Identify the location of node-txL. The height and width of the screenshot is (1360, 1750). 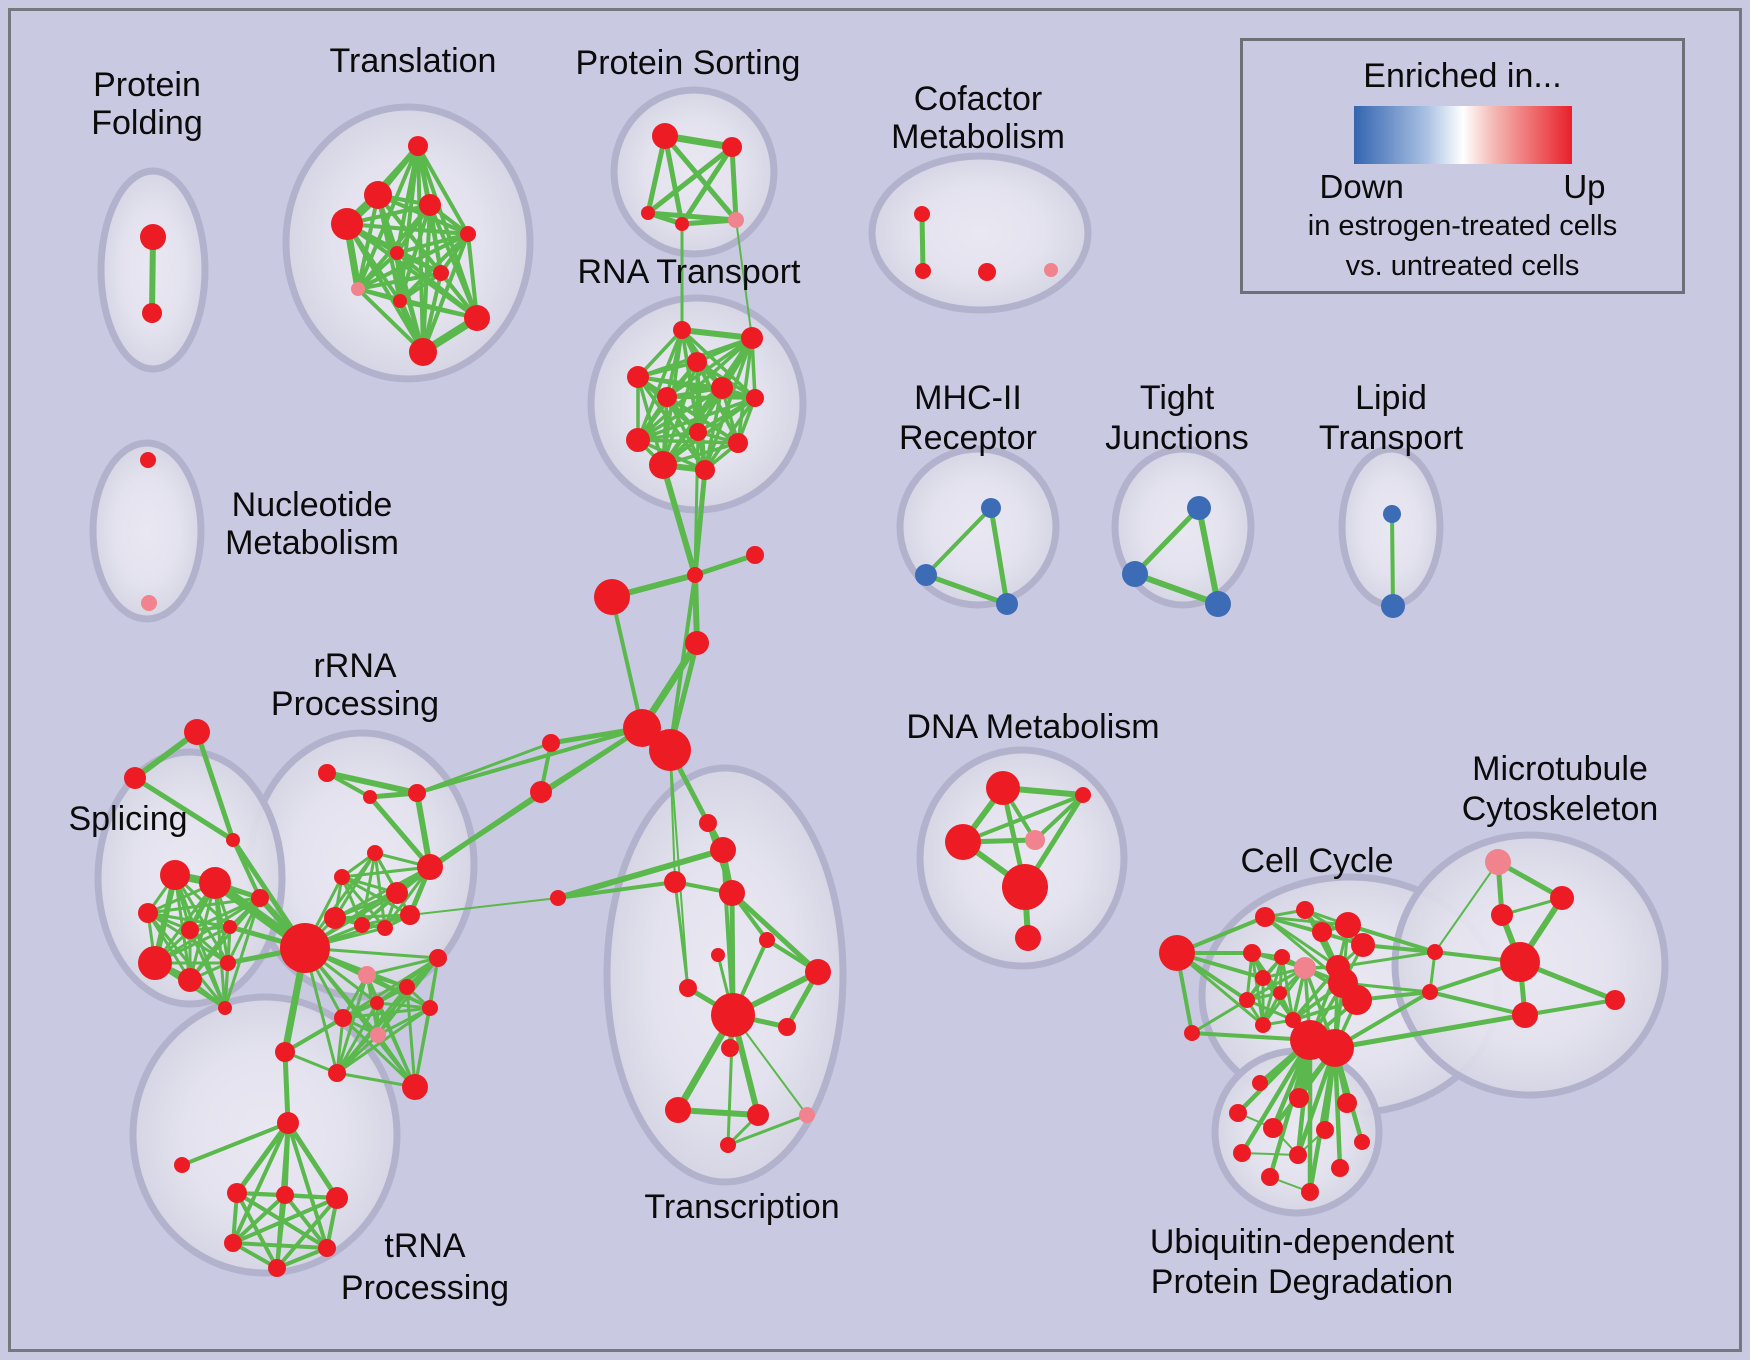
(558, 898).